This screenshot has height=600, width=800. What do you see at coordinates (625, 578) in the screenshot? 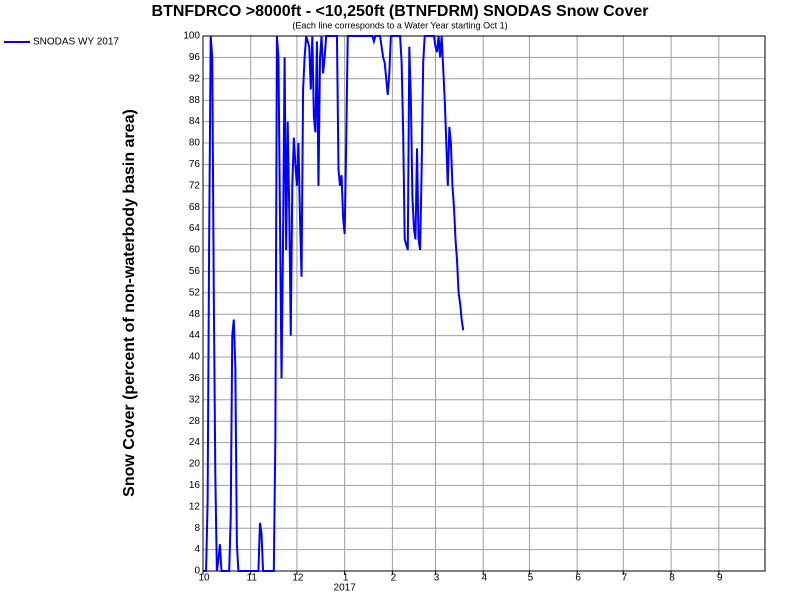
I see `x-tick-label: 7` at bounding box center [625, 578].